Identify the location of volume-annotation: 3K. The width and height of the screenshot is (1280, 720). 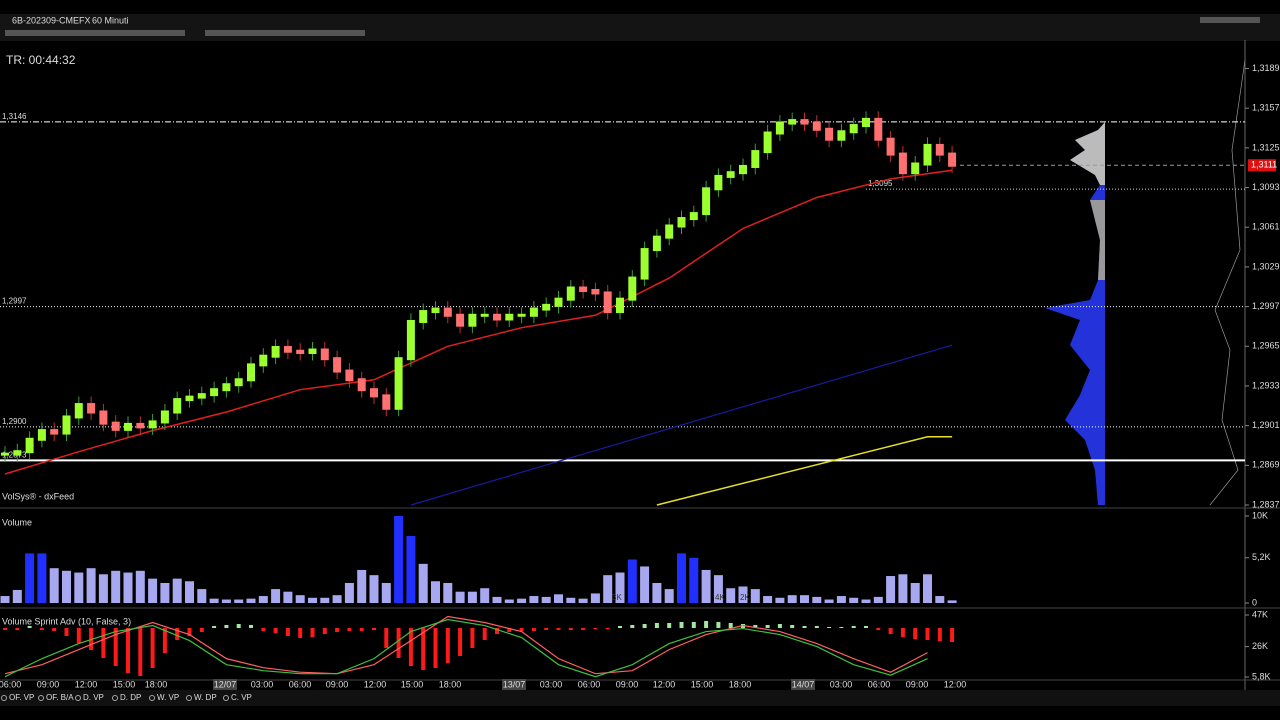
(617, 597).